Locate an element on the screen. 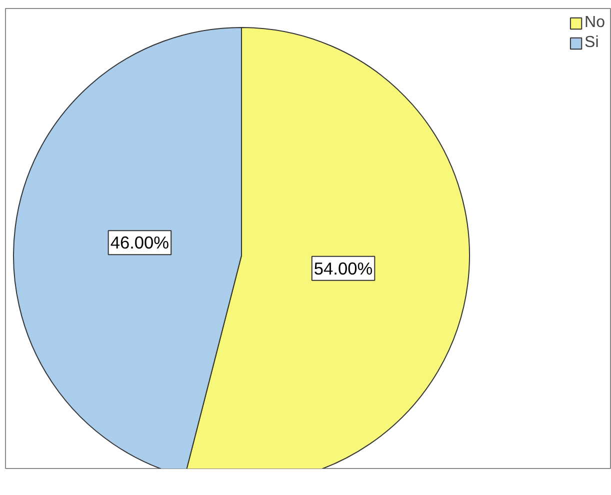 The height and width of the screenshot is (495, 611). data-label: 54.00% is located at coordinates (343, 268).